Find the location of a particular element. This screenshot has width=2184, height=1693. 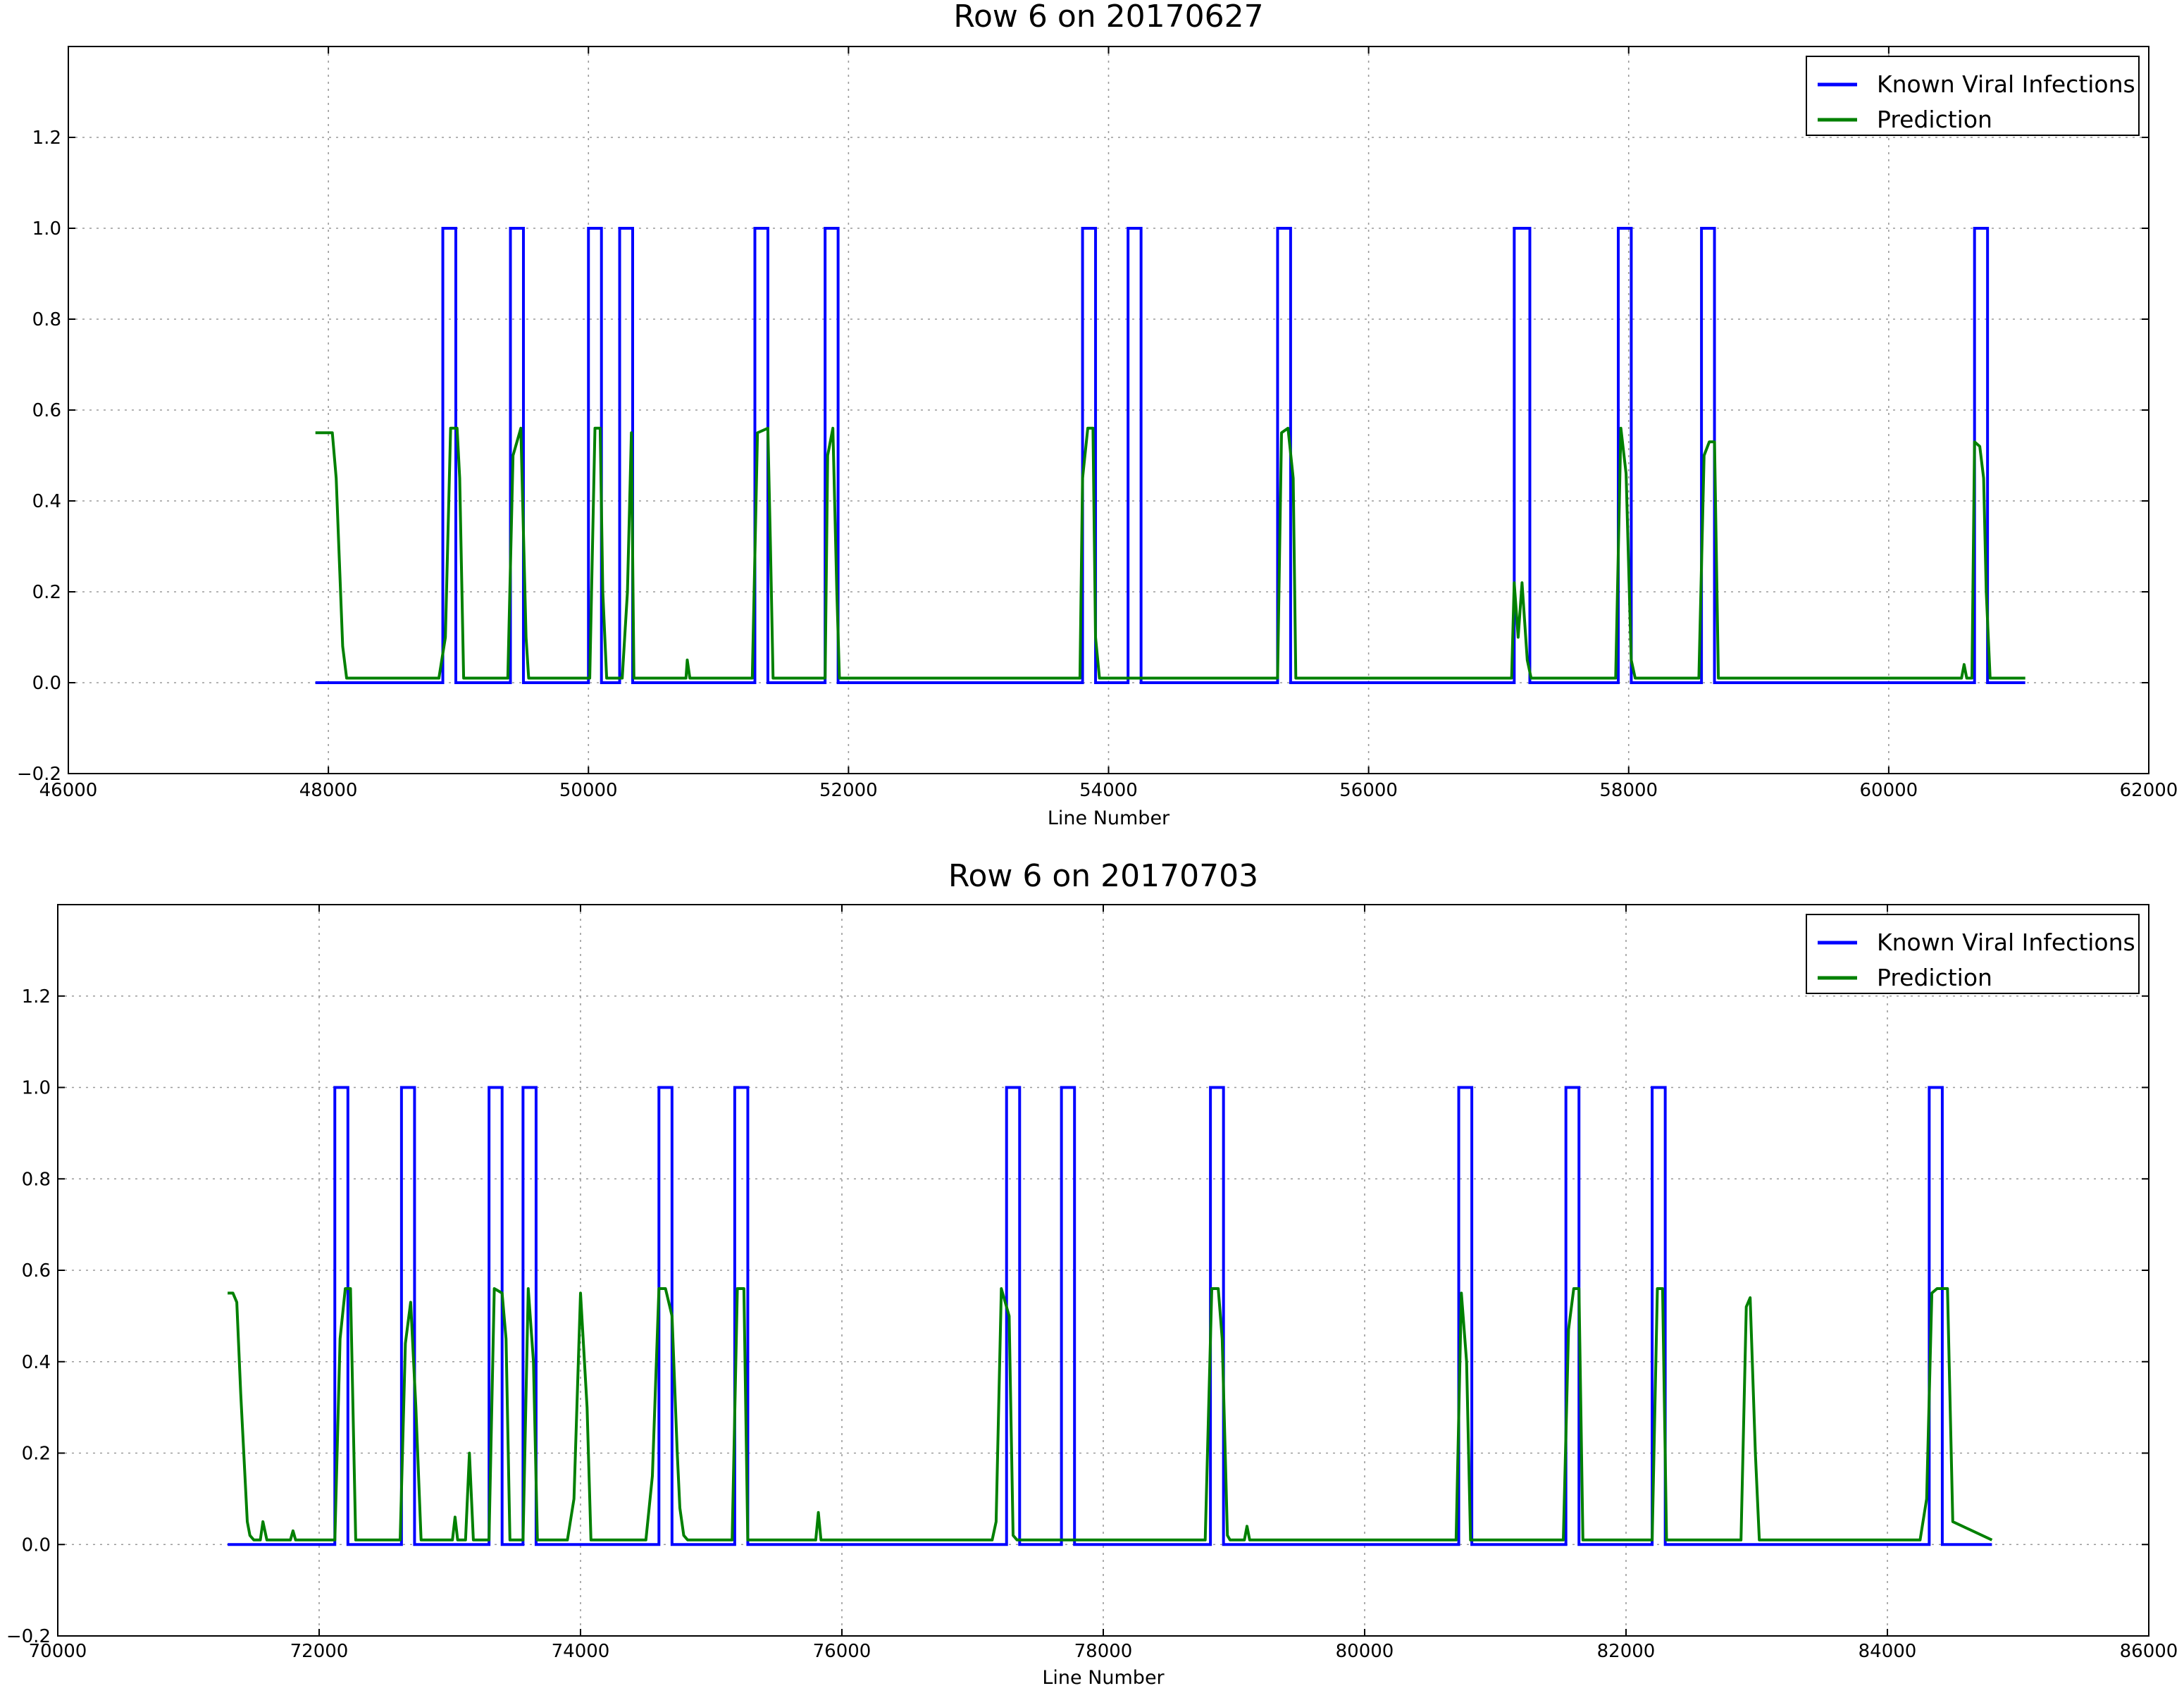

x-tick-label: 74000 is located at coordinates (581, 1651).